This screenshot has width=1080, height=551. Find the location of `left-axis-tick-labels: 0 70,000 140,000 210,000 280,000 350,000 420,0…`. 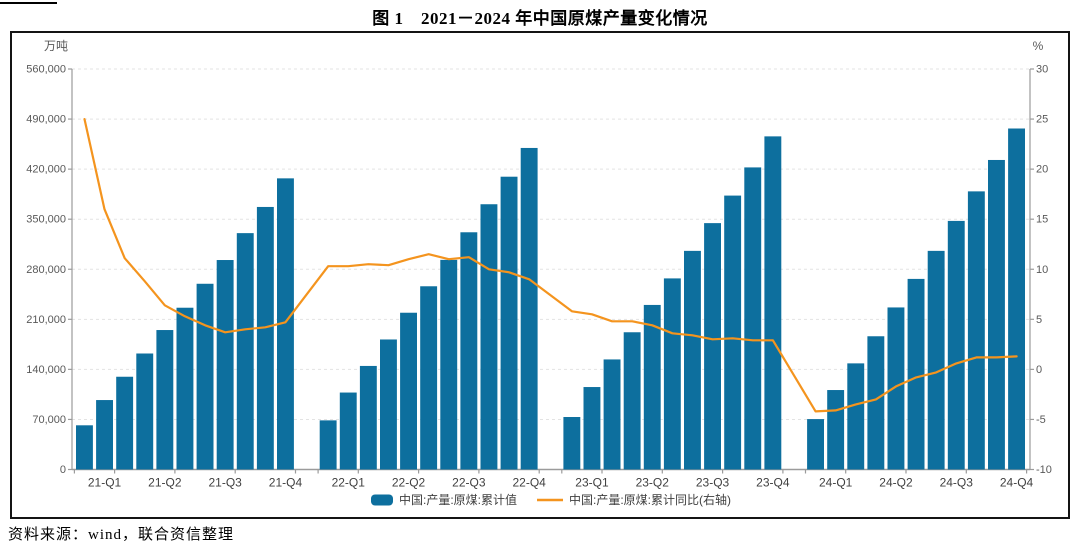

left-axis-tick-labels: 0 70,000 140,000 210,000 280,000 350,000 420,0… is located at coordinates (49, 270).